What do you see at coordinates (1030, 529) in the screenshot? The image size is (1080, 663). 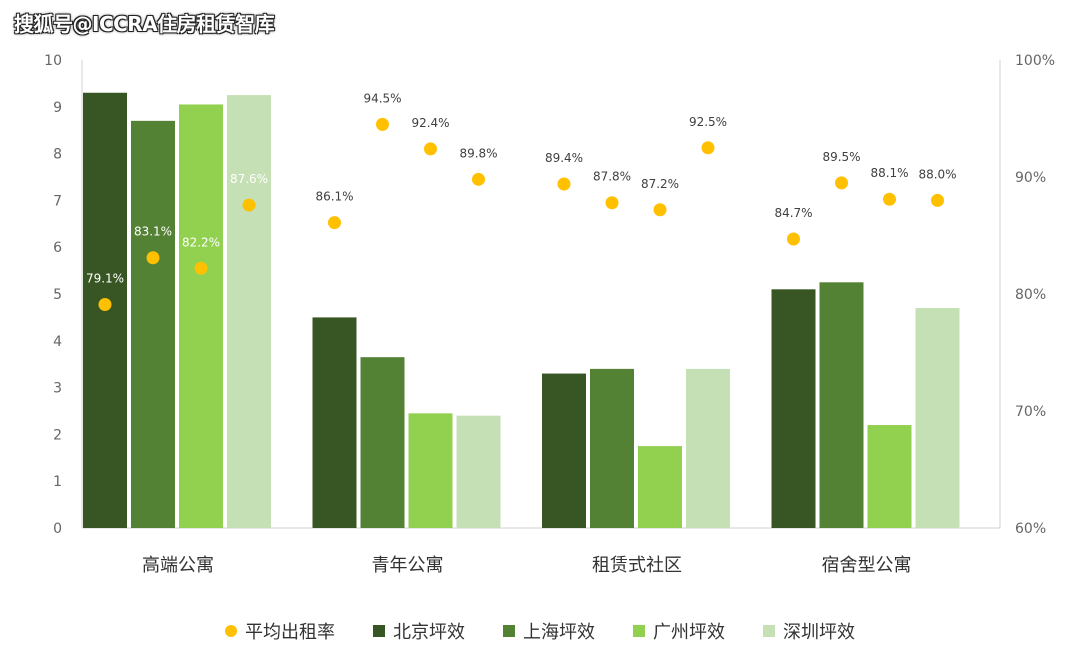 I see `y2-tick-label: 60%` at bounding box center [1030, 529].